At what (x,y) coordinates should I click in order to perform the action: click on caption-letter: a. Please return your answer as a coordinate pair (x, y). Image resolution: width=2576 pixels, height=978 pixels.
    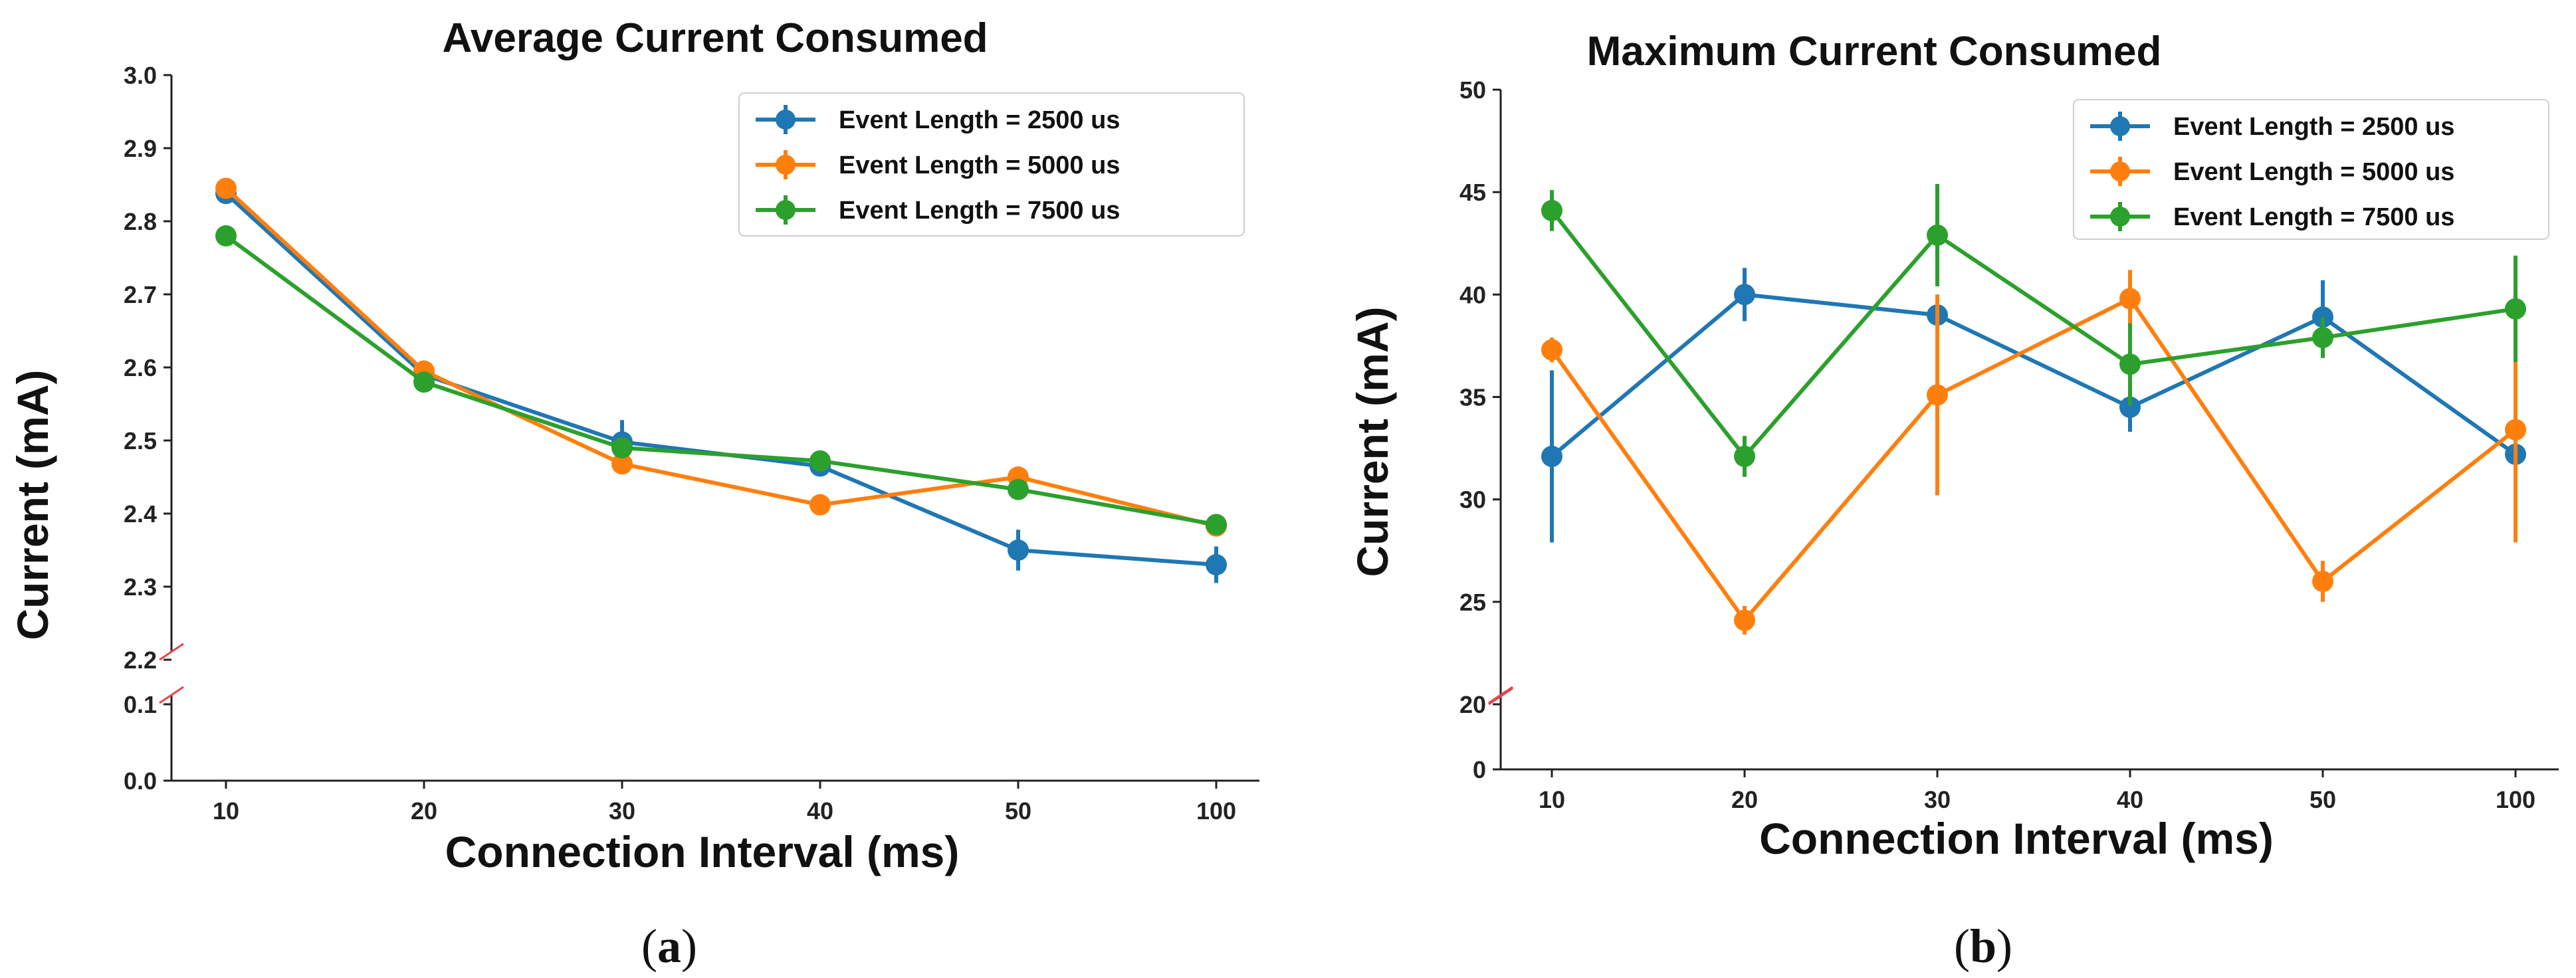
    Looking at the image, I should click on (669, 946).